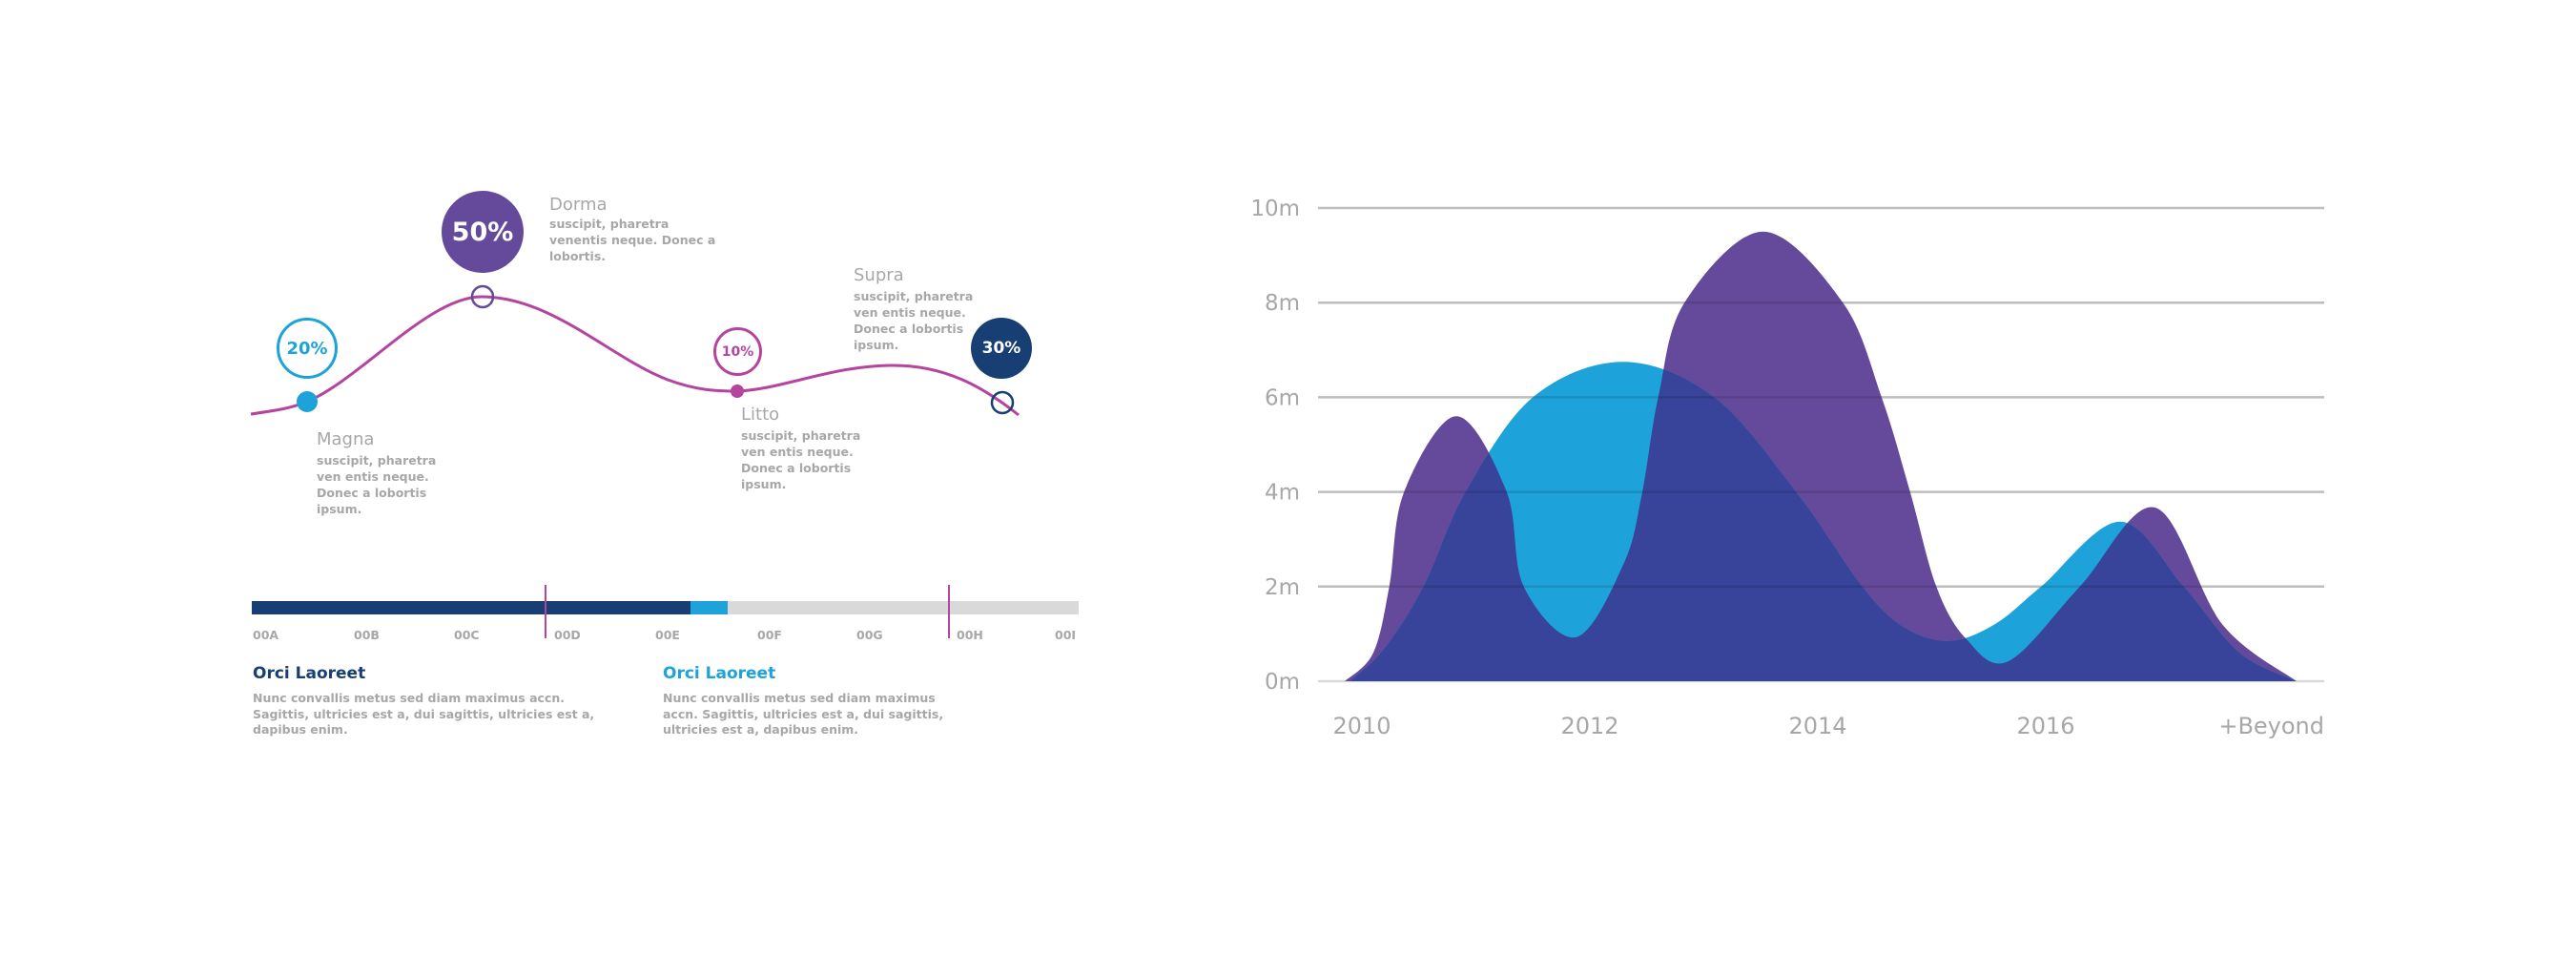  What do you see at coordinates (2045, 726) in the screenshot?
I see `x-tick-label: 2016` at bounding box center [2045, 726].